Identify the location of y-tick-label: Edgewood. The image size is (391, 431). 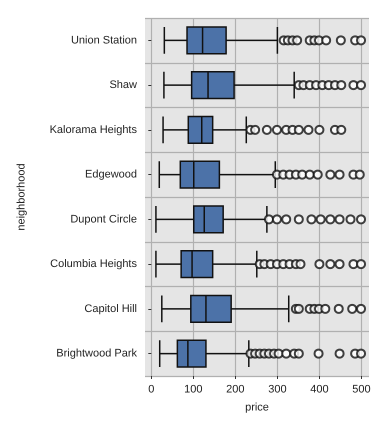
(111, 174).